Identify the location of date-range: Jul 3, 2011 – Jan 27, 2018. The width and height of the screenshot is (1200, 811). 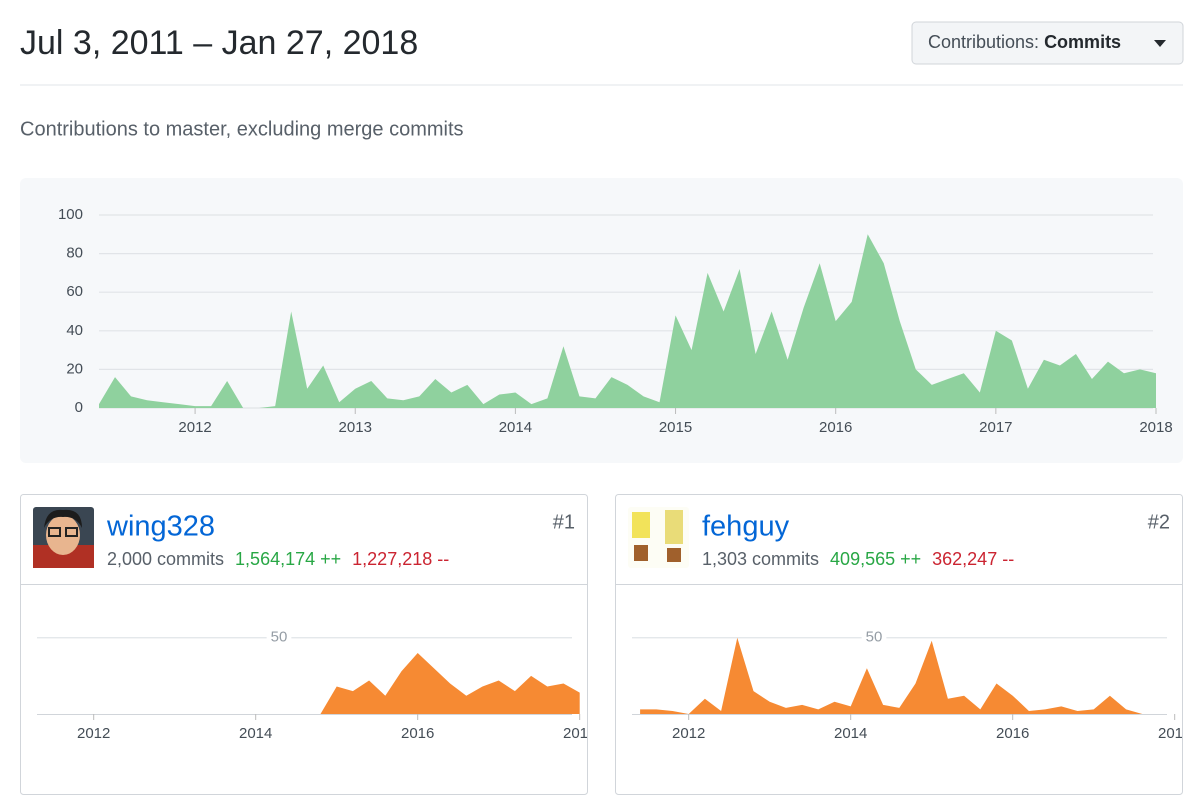
(219, 43).